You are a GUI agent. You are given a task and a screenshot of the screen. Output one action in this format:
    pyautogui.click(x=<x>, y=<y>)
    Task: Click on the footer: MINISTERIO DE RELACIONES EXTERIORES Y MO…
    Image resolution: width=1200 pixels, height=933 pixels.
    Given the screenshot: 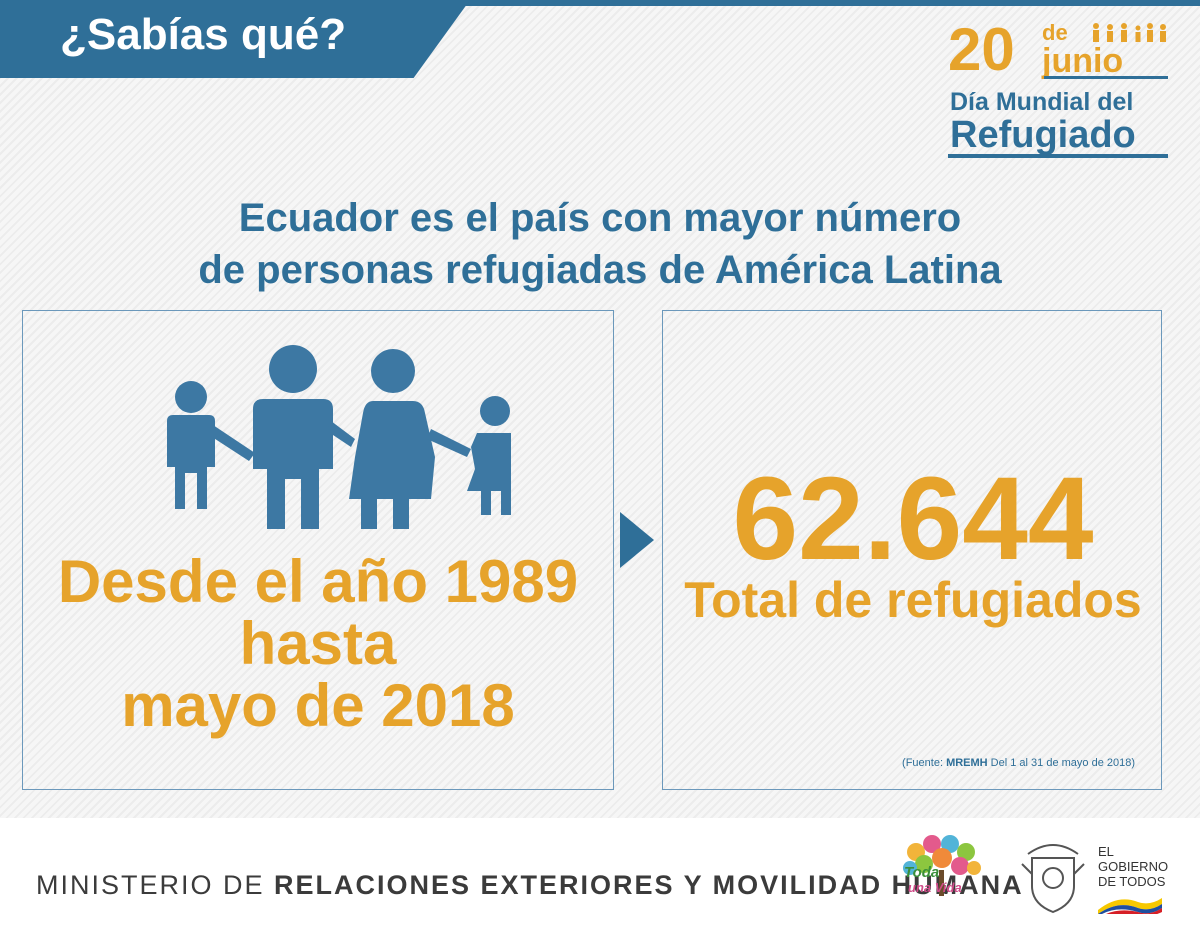 What is the action you would take?
    pyautogui.click(x=600, y=875)
    